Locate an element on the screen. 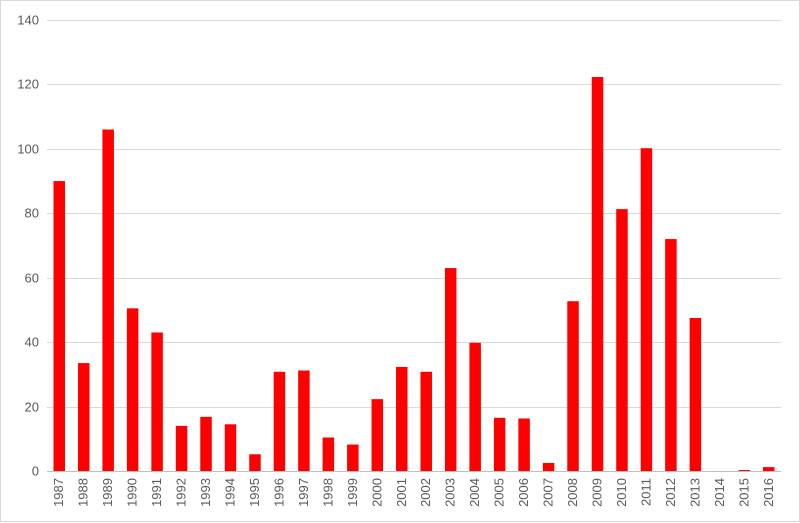  x-tick-label: 1996 is located at coordinates (278, 492).